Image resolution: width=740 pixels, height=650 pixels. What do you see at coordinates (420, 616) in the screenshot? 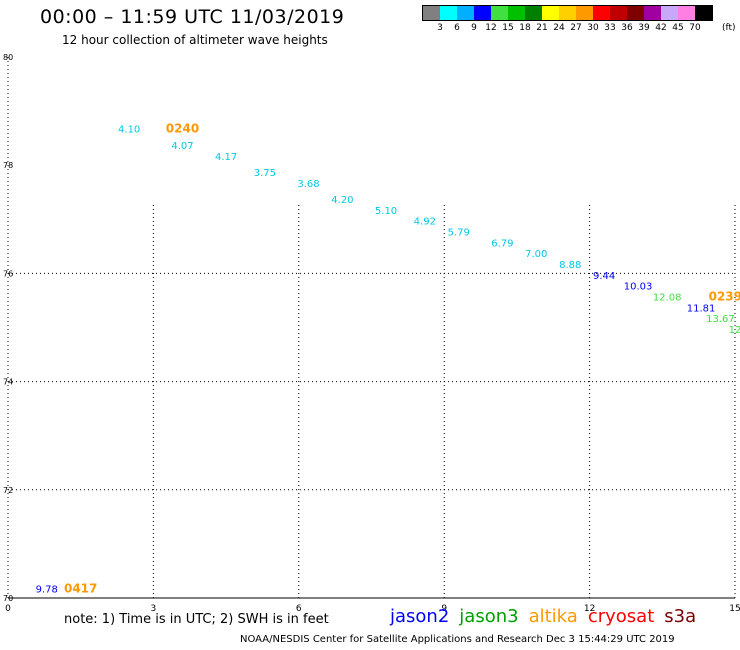
I see `legend-entry-jason2: jason2` at bounding box center [420, 616].